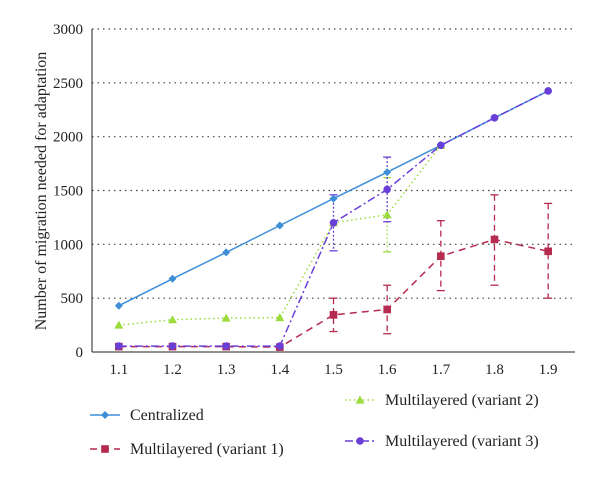 This screenshot has height=482, width=600. Describe the element at coordinates (68, 245) in the screenshot. I see `y-tick-label: 1000` at that location.